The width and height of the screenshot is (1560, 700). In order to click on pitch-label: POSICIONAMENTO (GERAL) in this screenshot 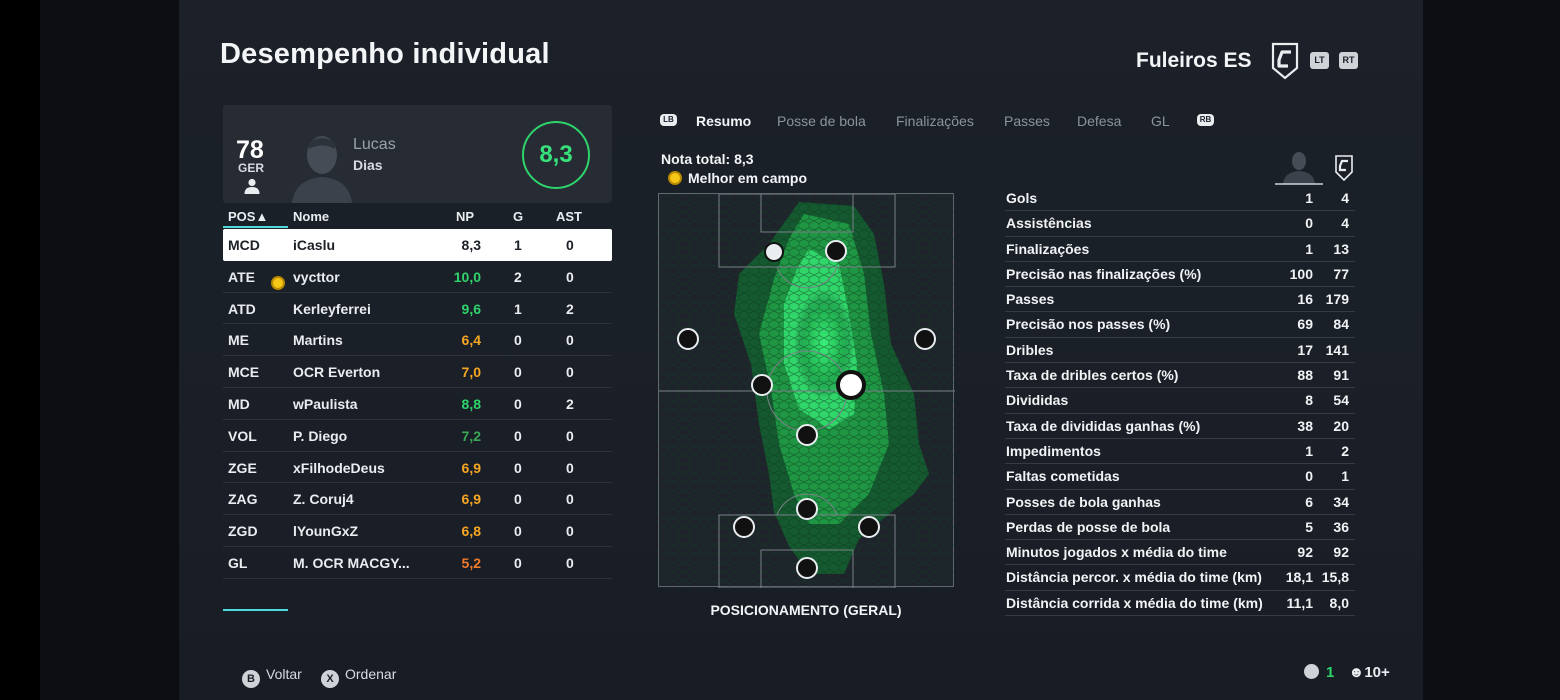, I will do `click(806, 610)`.